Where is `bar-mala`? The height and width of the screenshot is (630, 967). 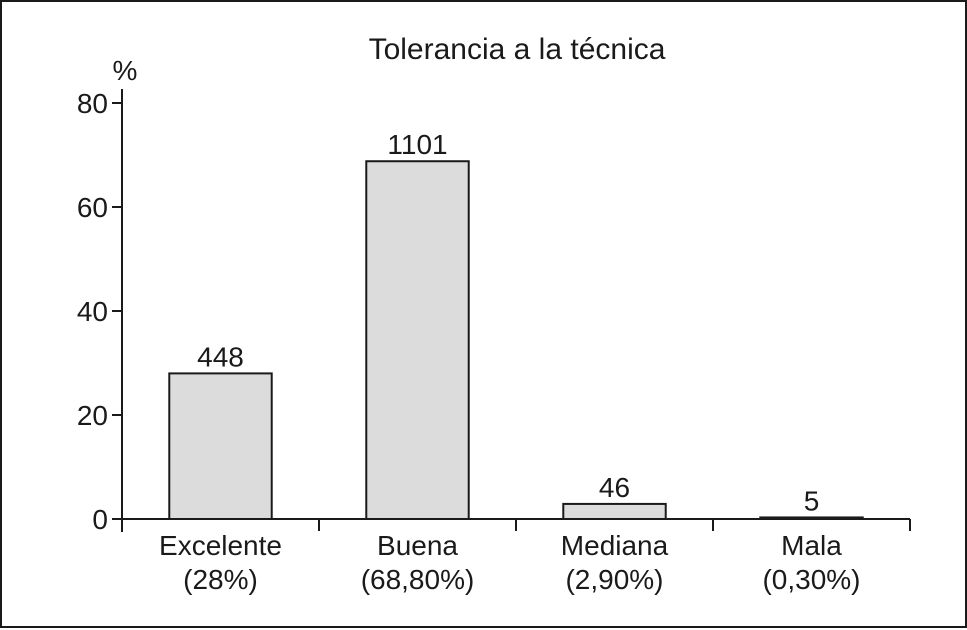 bar-mala is located at coordinates (811, 518).